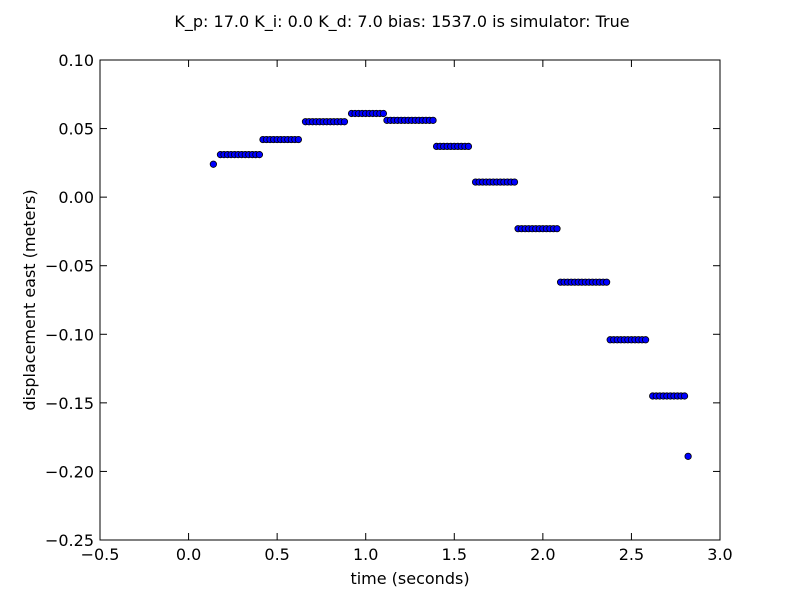  Describe the element at coordinates (409, 578) in the screenshot. I see `x-axis-label: time (seconds)` at that location.